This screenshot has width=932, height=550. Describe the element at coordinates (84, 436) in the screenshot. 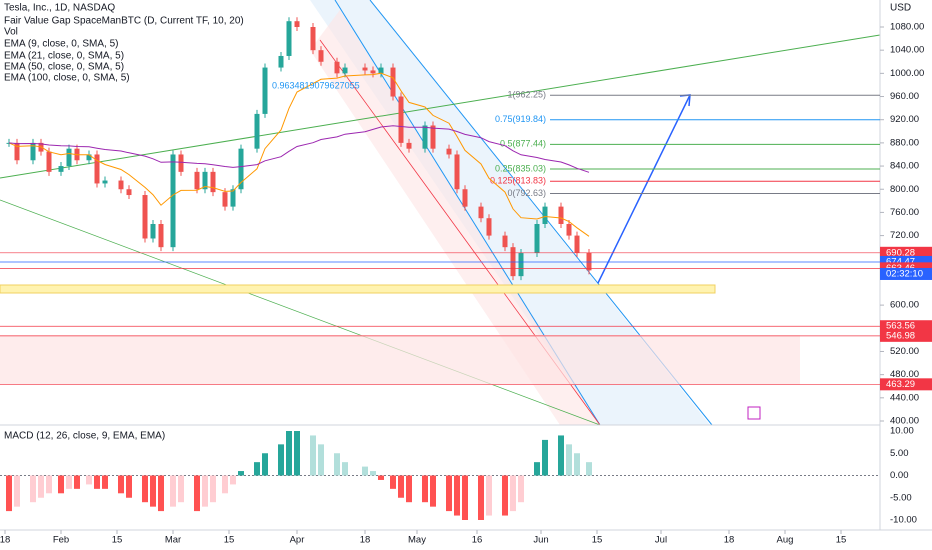

I see `macd-title: MACD (12, 26, close, 9, EMA, EMA)` at that location.